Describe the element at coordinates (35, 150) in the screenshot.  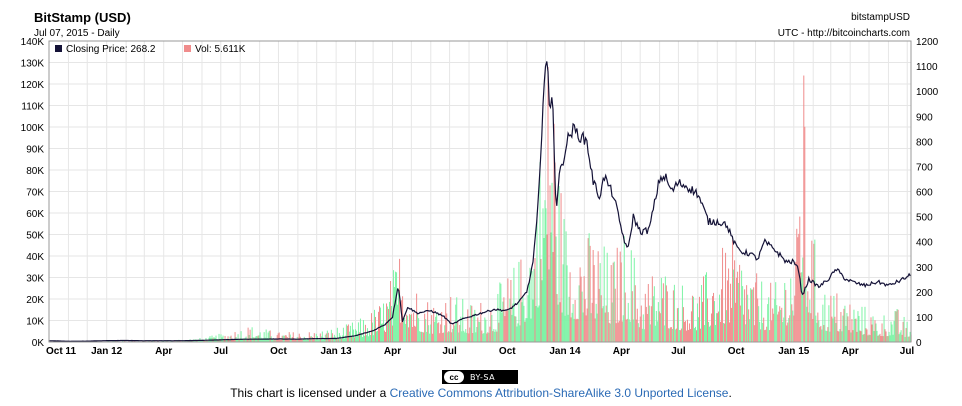
I see `left-tick-label: 90K` at that location.